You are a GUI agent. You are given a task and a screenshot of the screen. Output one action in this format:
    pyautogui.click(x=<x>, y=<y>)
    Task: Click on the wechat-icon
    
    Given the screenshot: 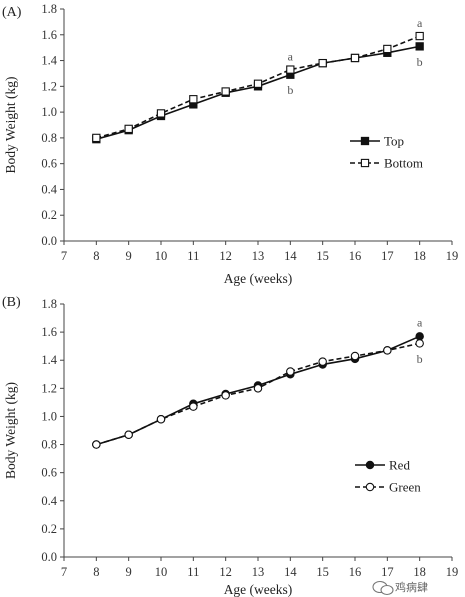 What is the action you would take?
    pyautogui.click(x=383, y=588)
    